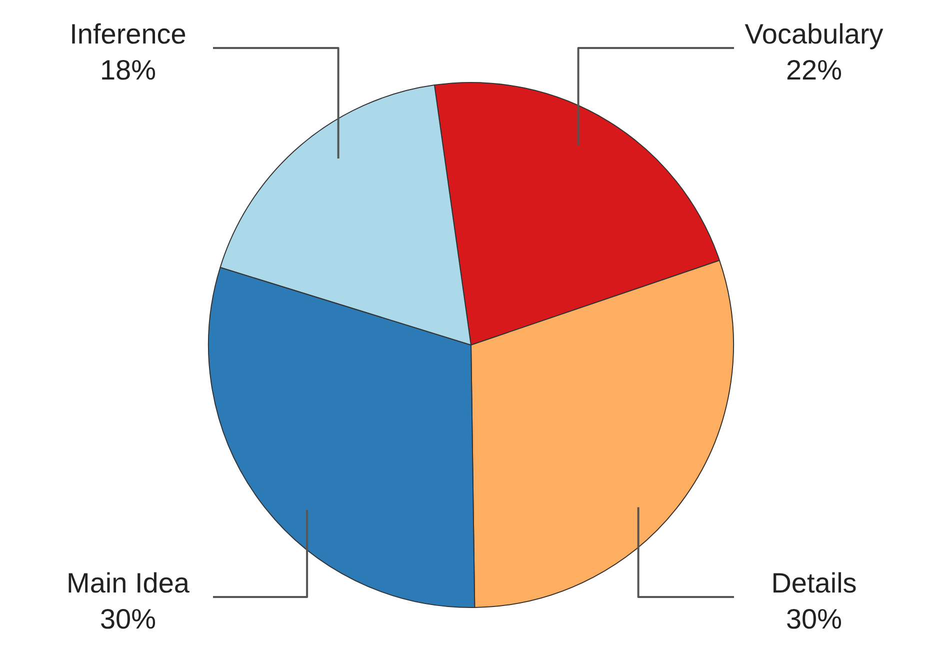 This screenshot has width=942, height=665. I want to click on data-label: 22%, so click(814, 70).